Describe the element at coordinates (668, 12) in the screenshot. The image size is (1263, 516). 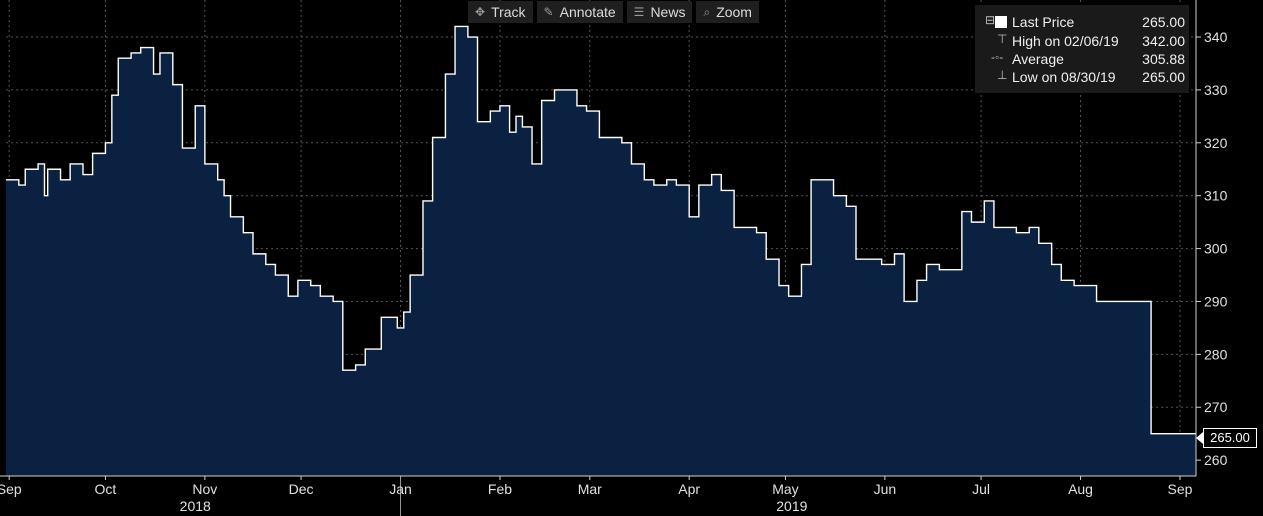
I see `news-label: News` at that location.